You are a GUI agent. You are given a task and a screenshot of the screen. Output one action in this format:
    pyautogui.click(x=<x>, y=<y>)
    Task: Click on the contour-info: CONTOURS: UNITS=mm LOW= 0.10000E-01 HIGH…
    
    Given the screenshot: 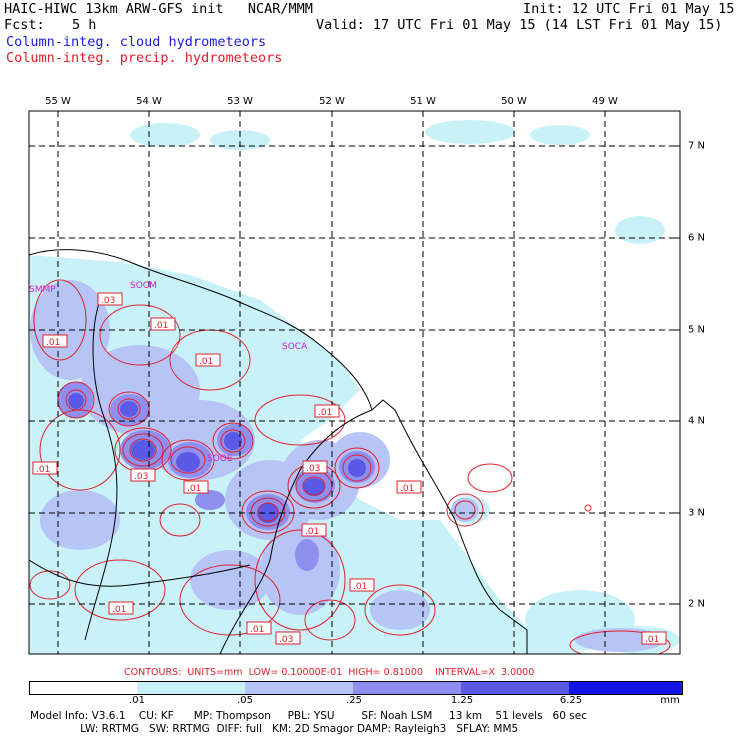 What is the action you would take?
    pyautogui.click(x=329, y=672)
    